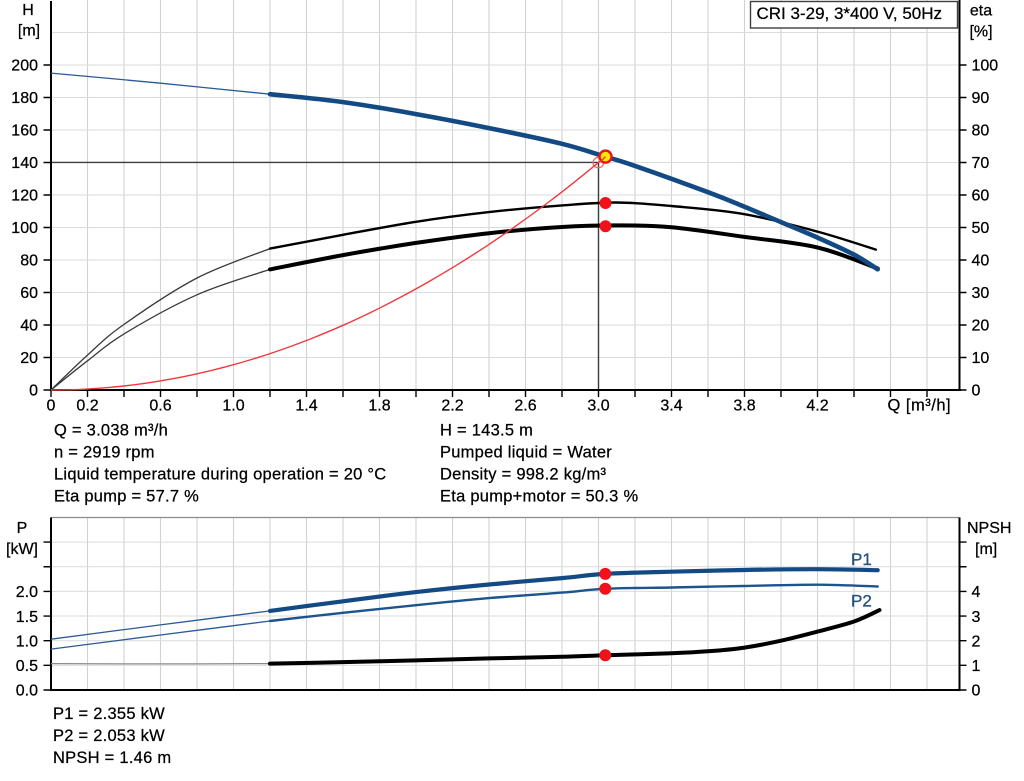 Image resolution: width=1024 pixels, height=781 pixels. What do you see at coordinates (981, 11) in the screenshot?
I see `svg-text: eta` at bounding box center [981, 11].